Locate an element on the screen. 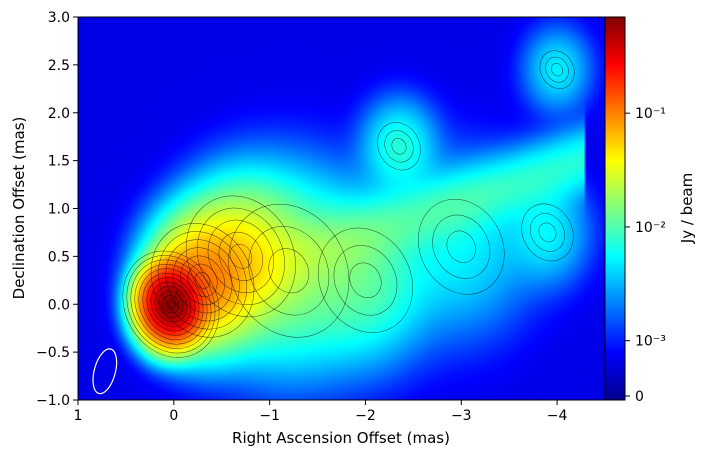 The height and width of the screenshot is (457, 706). x-tick-label: 0 is located at coordinates (173, 416).